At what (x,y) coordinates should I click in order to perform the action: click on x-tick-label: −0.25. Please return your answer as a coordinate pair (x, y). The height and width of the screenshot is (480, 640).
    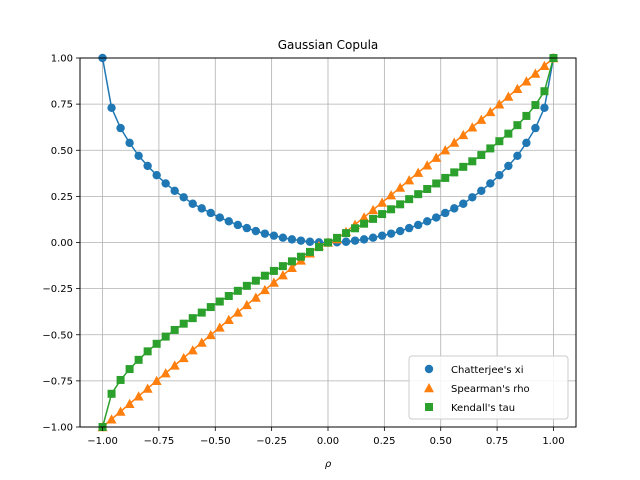
    Looking at the image, I should click on (271, 441).